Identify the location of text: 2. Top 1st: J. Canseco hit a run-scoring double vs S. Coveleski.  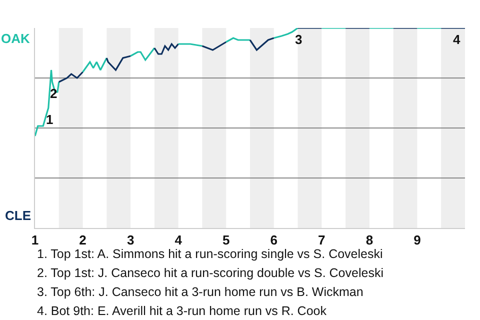
(210, 273).